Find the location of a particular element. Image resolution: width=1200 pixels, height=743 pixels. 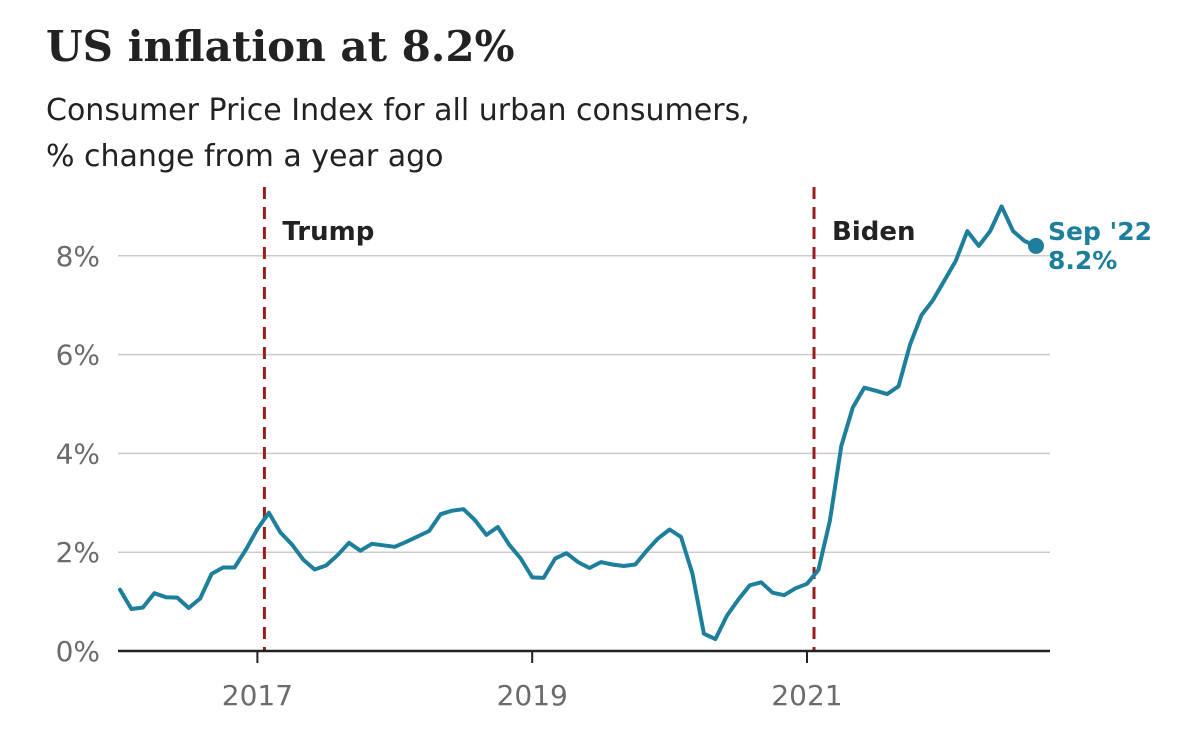

x-tick-label: 2017 is located at coordinates (257, 695).